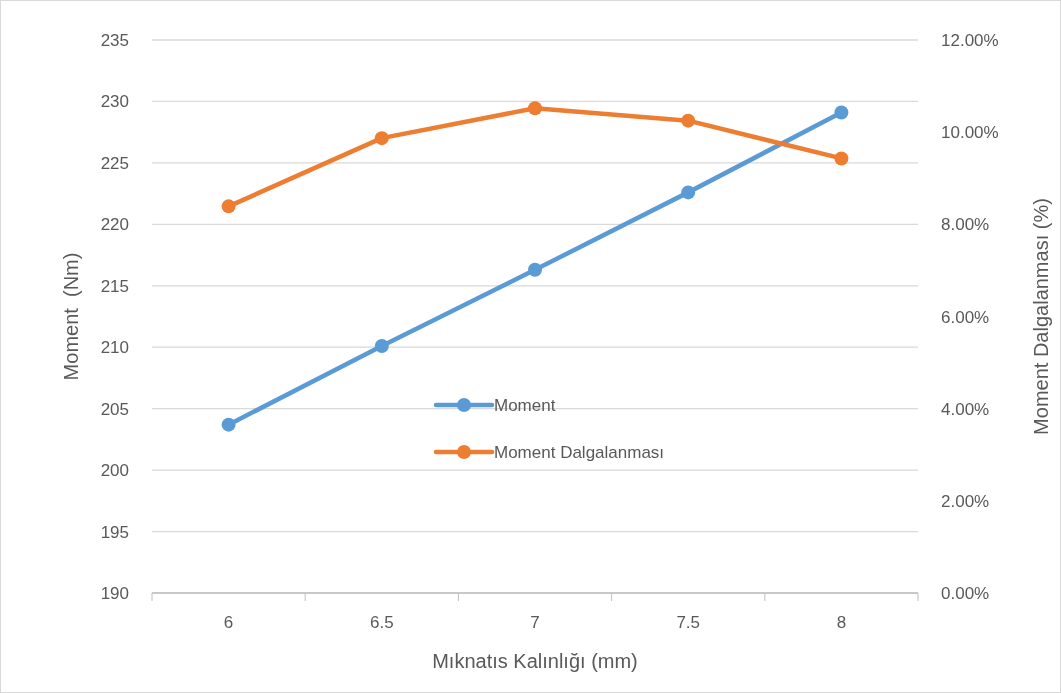 The width and height of the screenshot is (1061, 693). I want to click on x-tick-label: 7, so click(535, 622).